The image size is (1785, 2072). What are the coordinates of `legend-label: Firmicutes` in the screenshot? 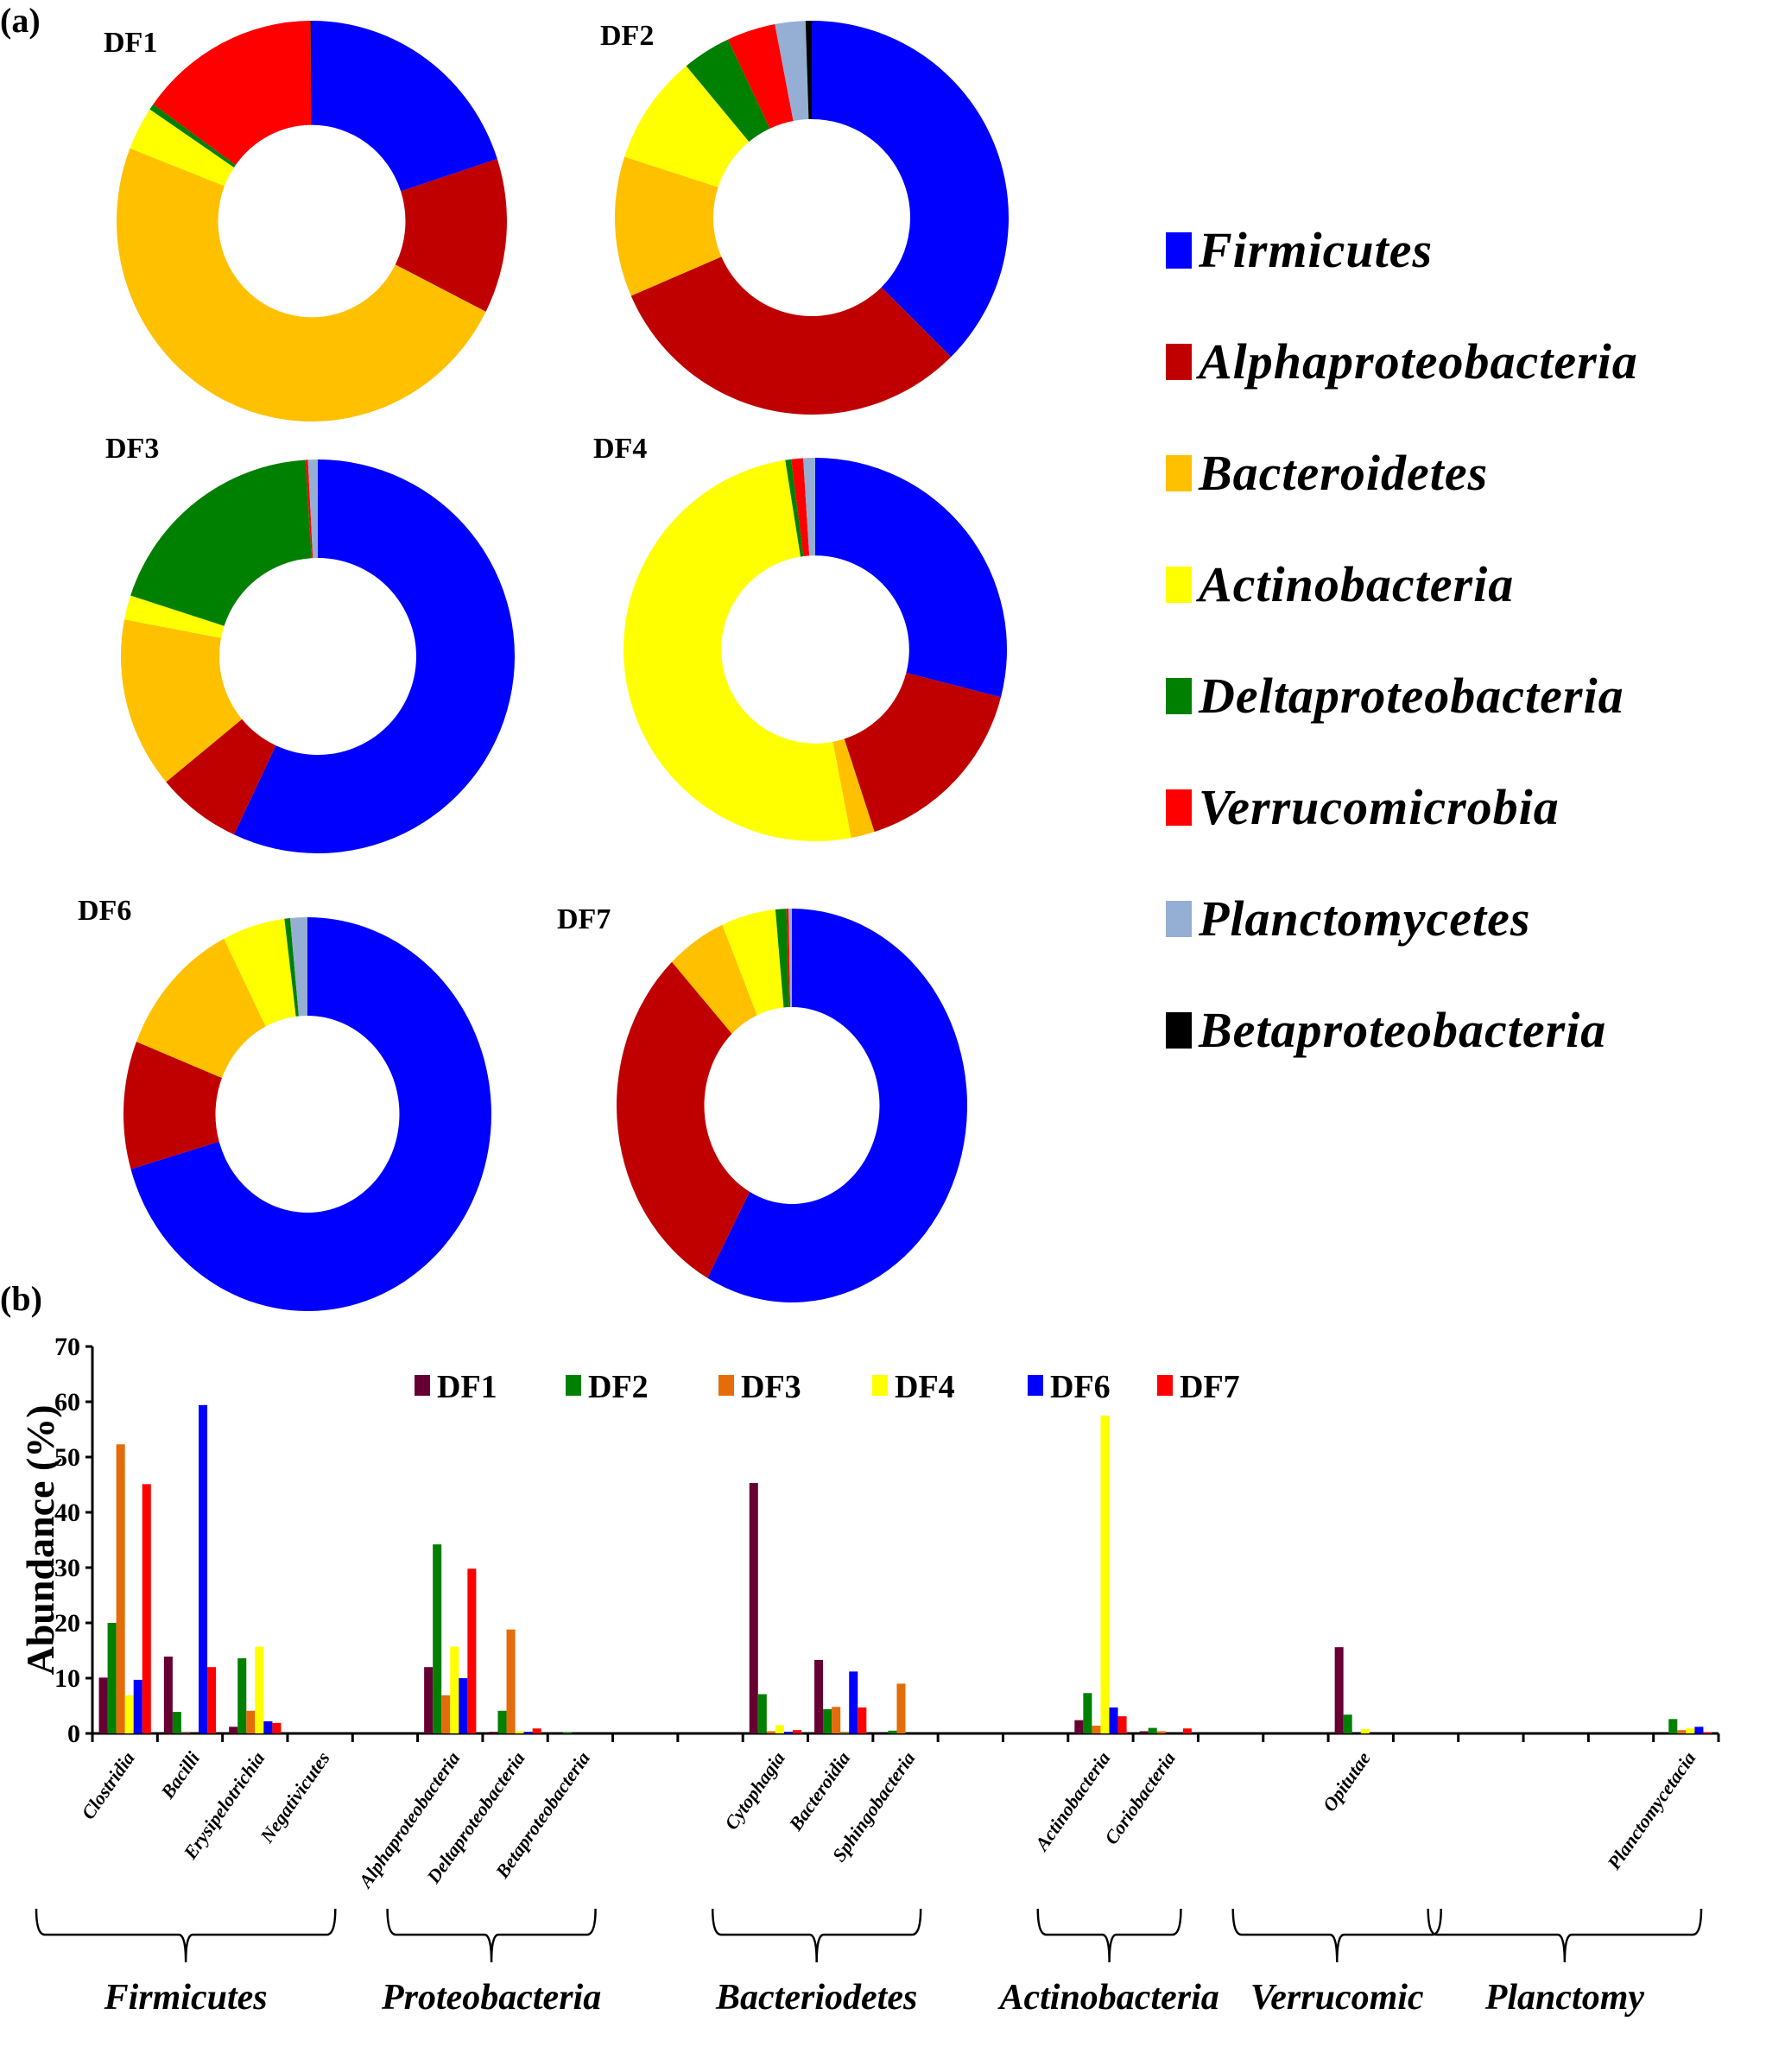 It's located at (1316, 250).